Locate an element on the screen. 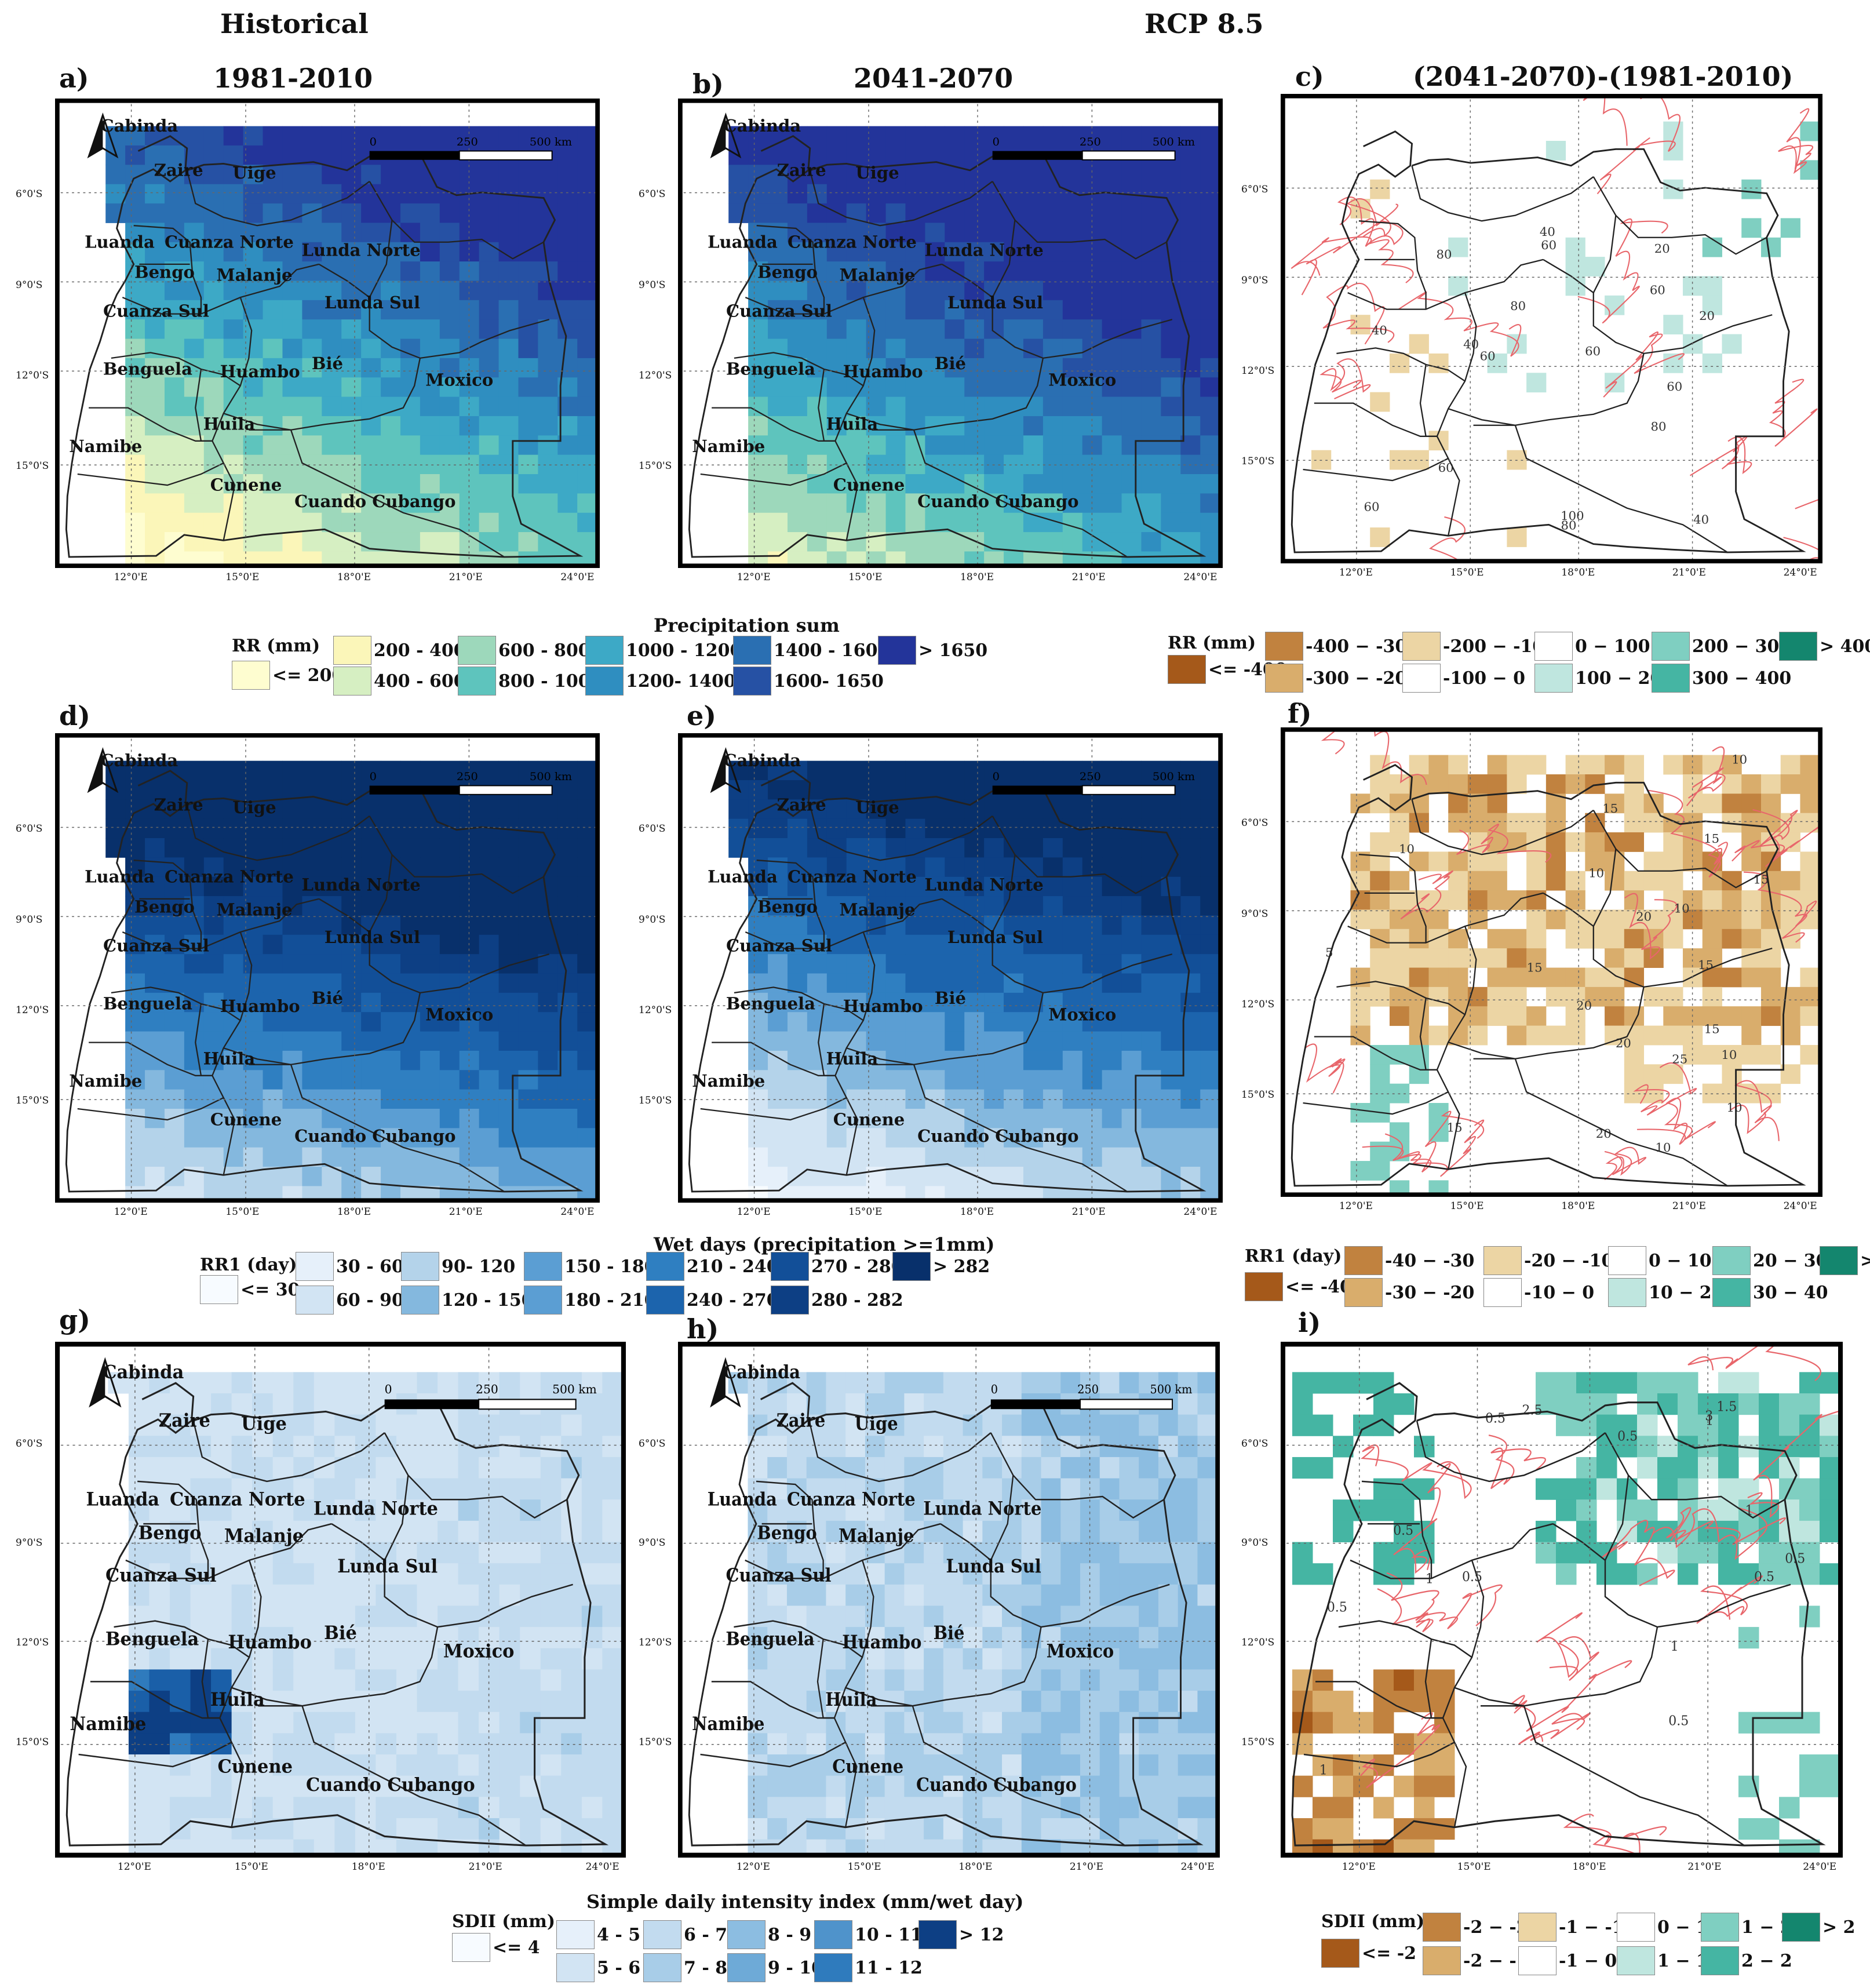 This screenshot has width=1870, height=1988. province-label: Bengo is located at coordinates (787, 907).